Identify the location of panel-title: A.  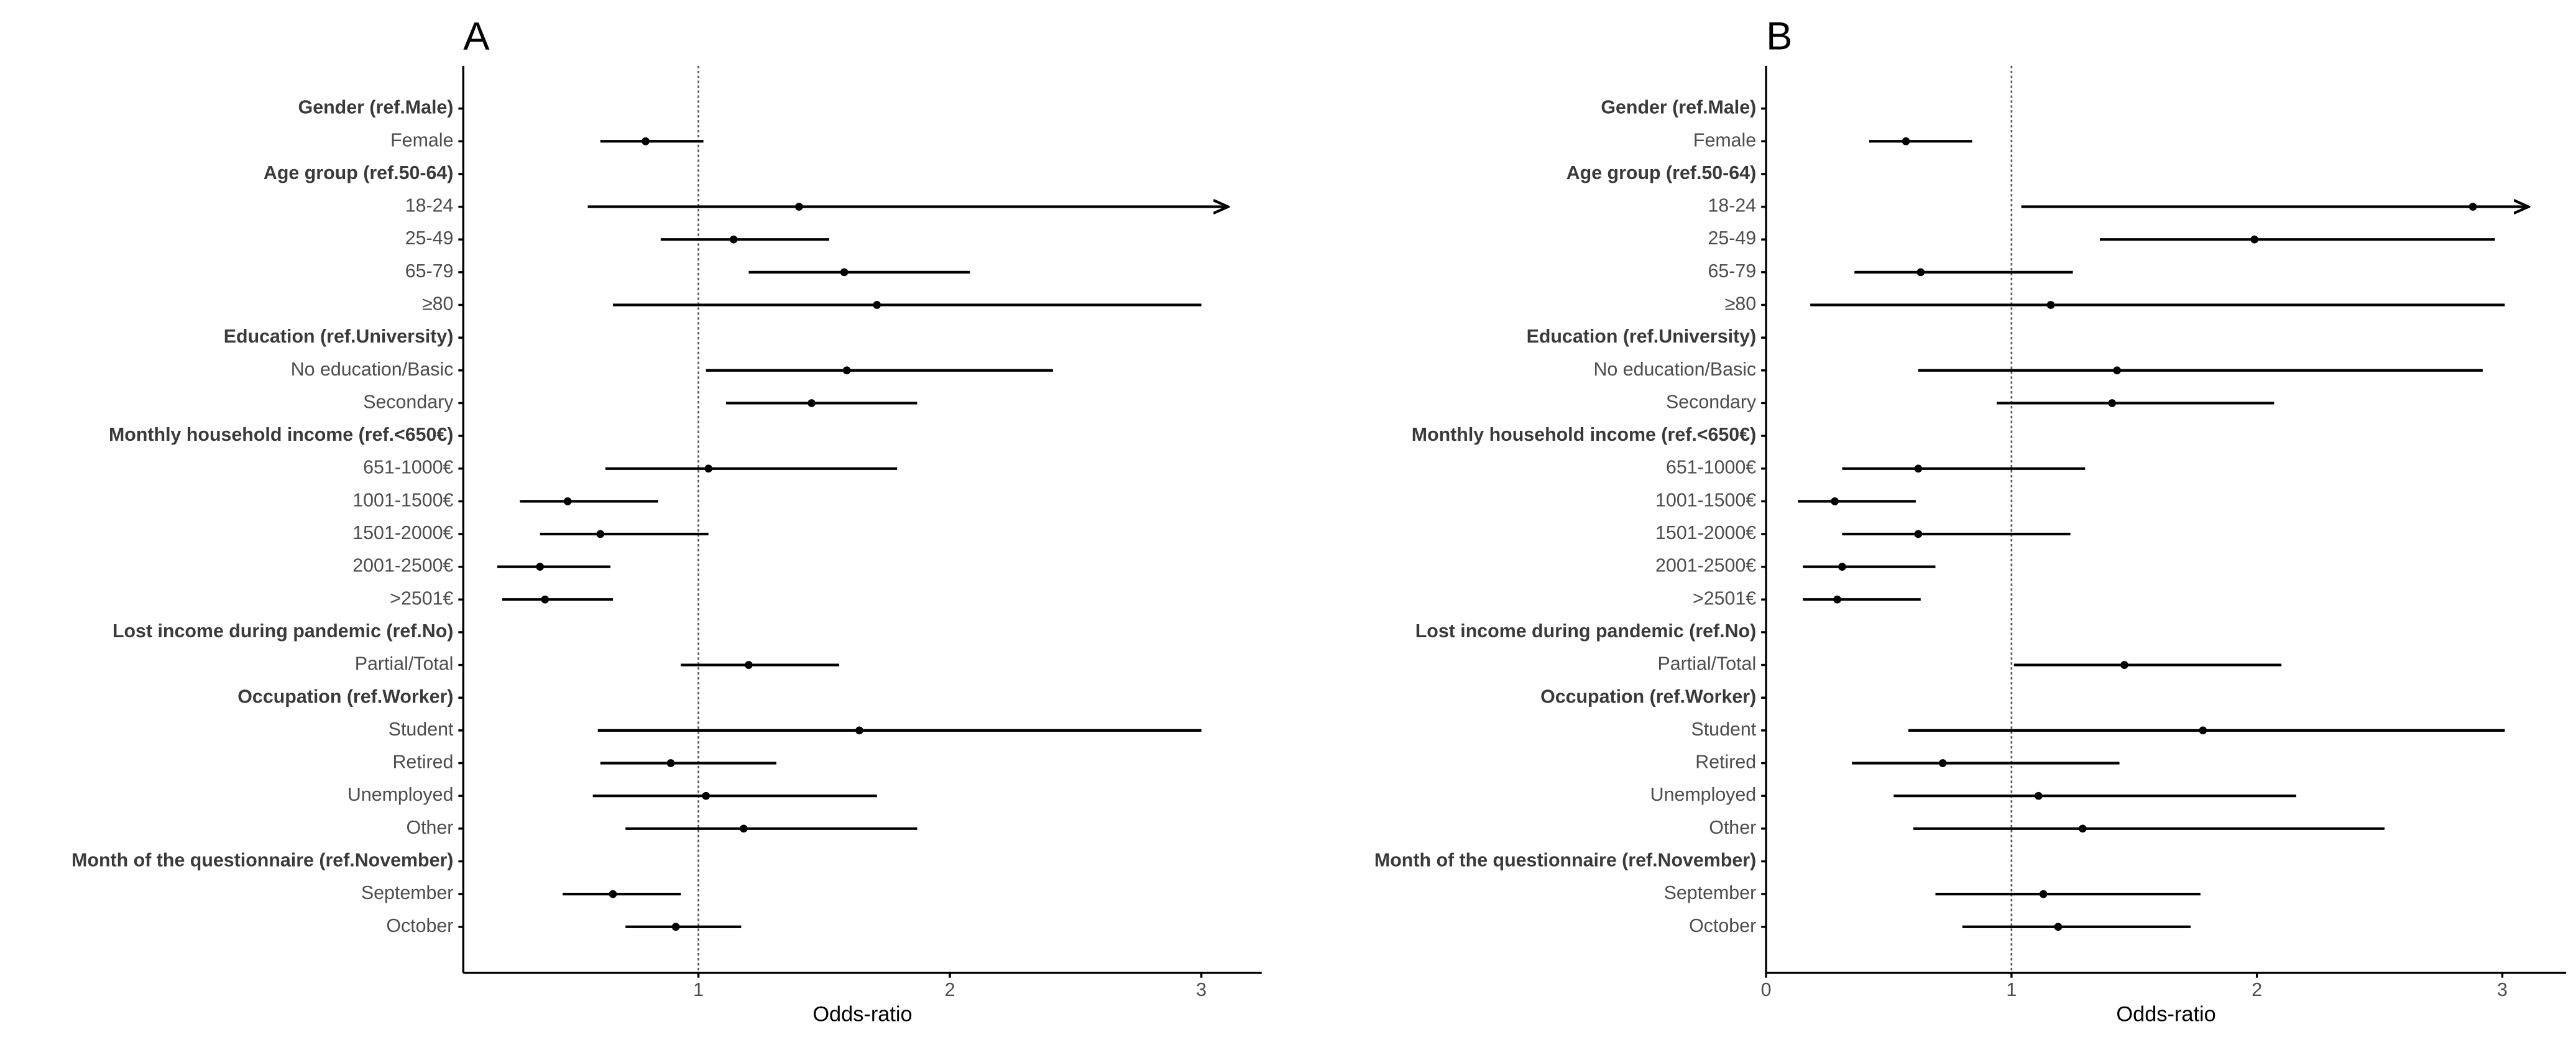
(476, 36).